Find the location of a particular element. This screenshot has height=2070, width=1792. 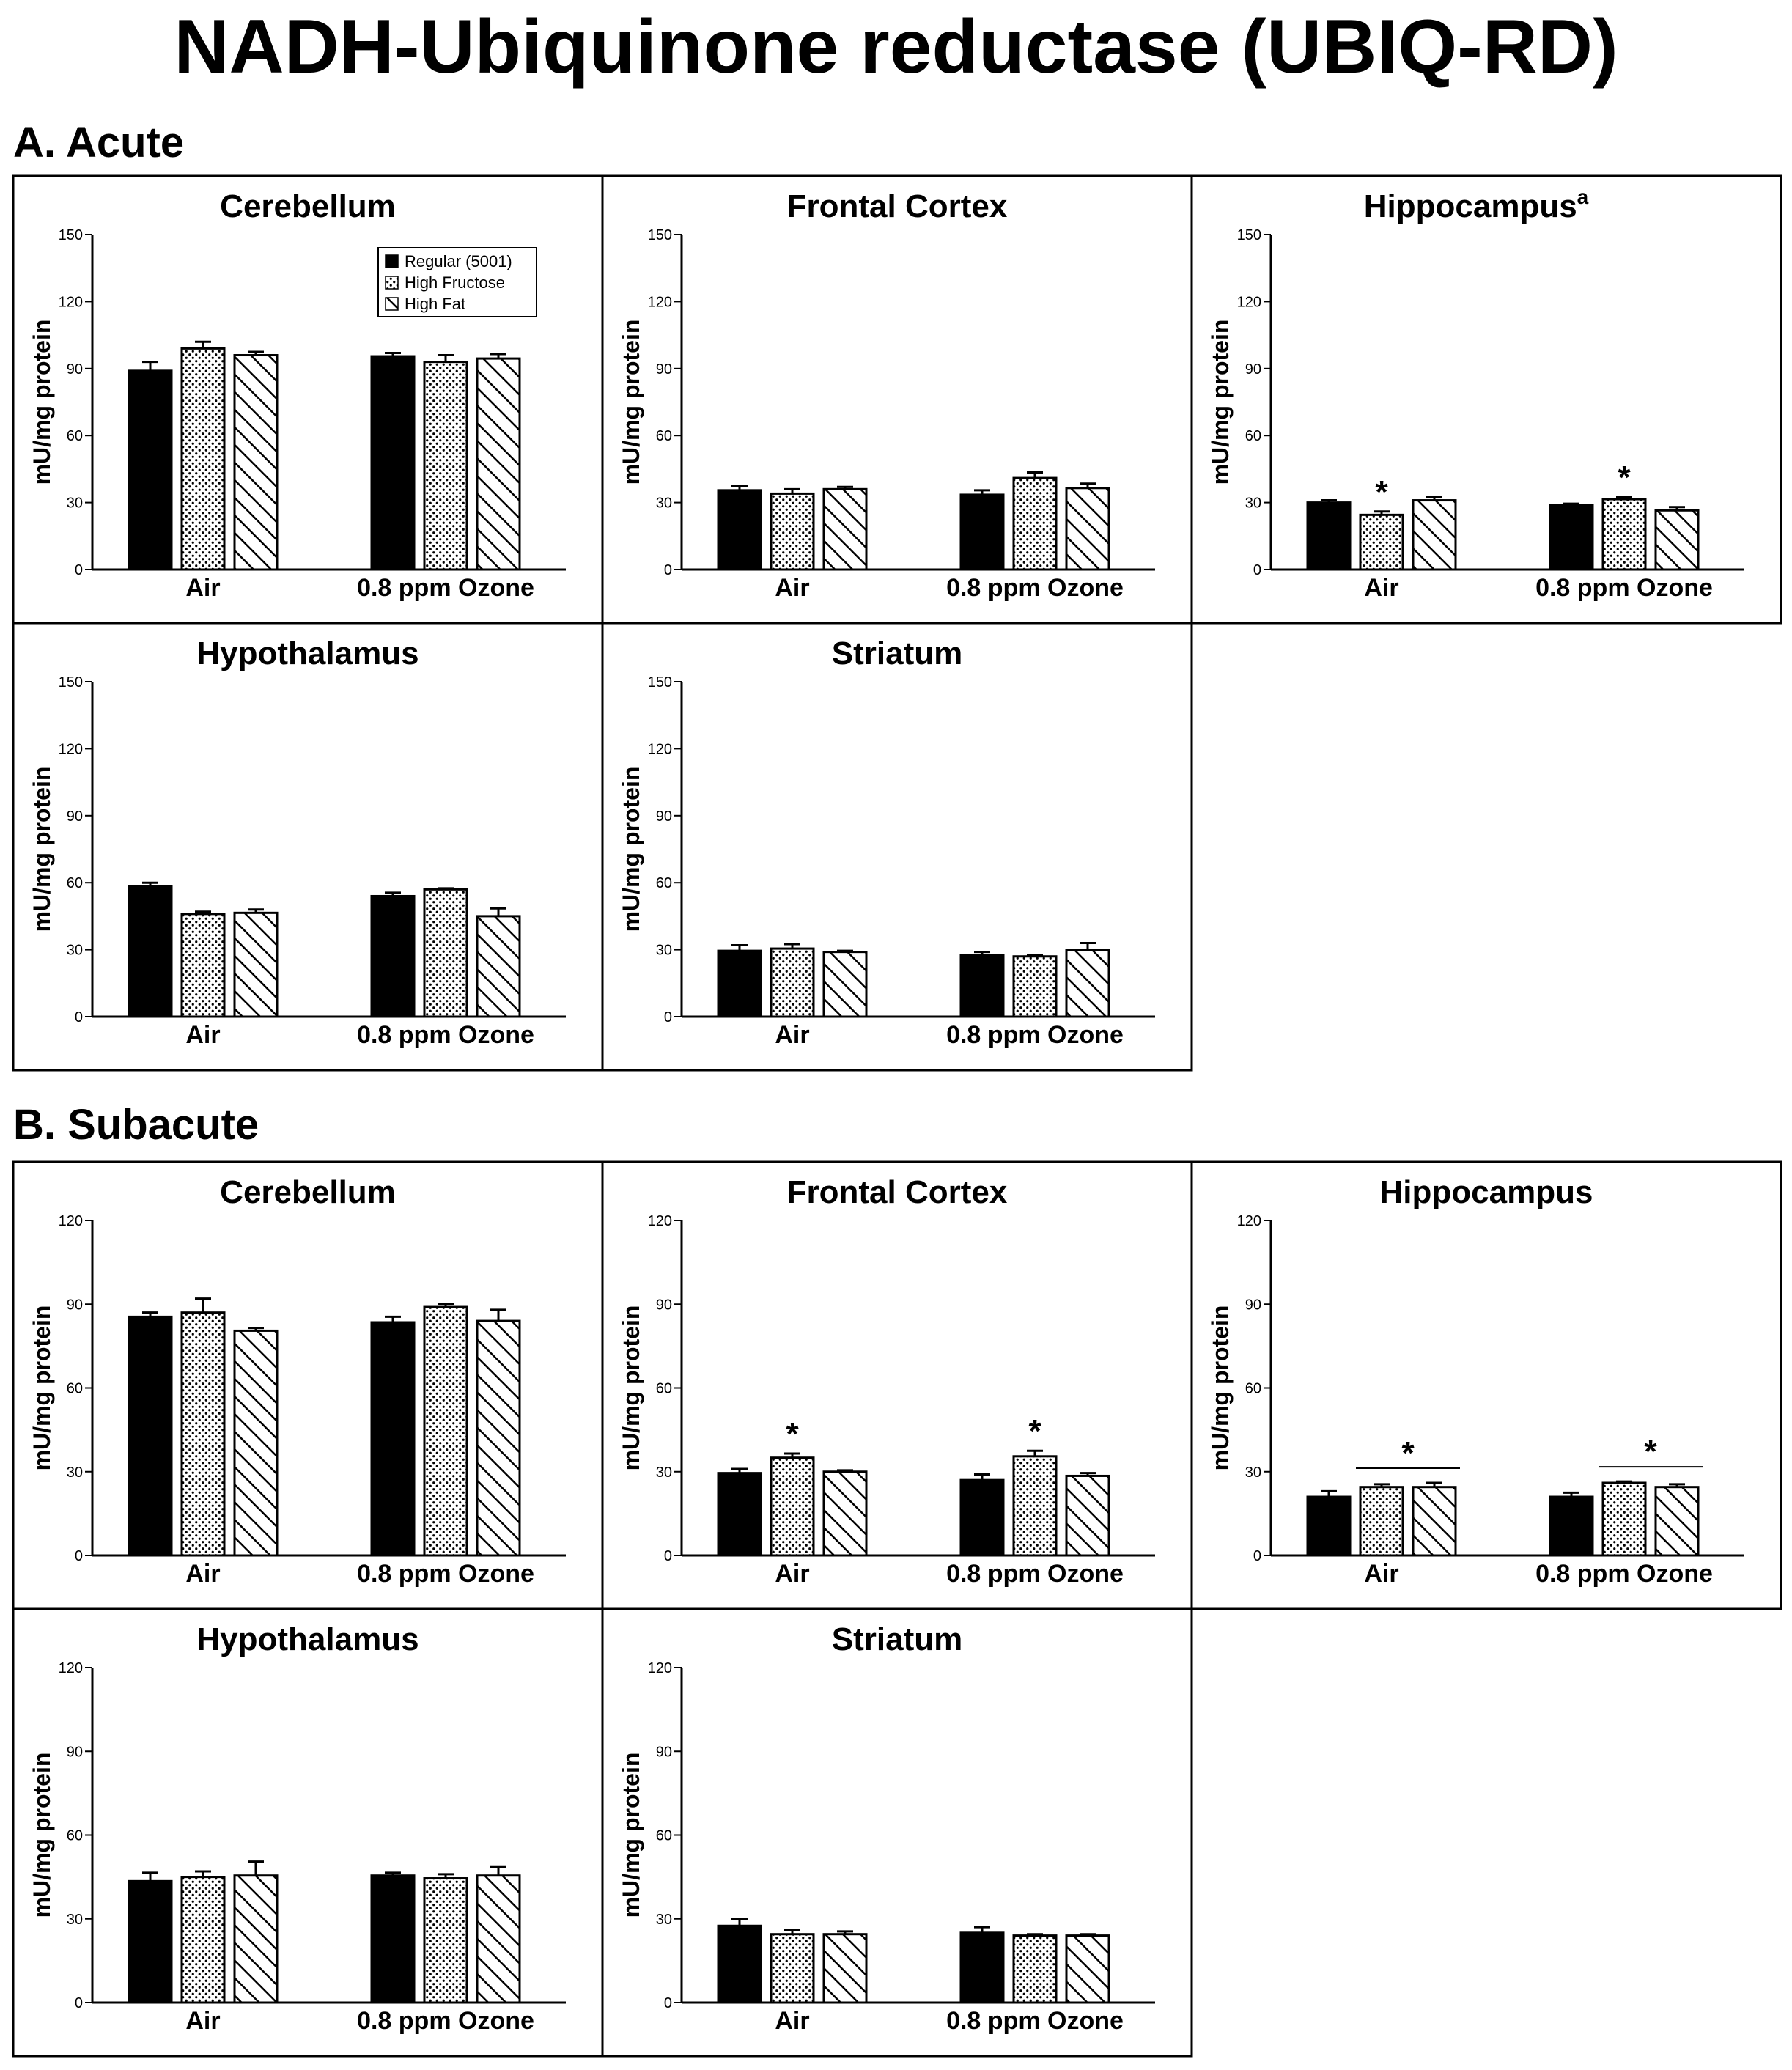

legend-swatch-high-fat is located at coordinates (392, 304).